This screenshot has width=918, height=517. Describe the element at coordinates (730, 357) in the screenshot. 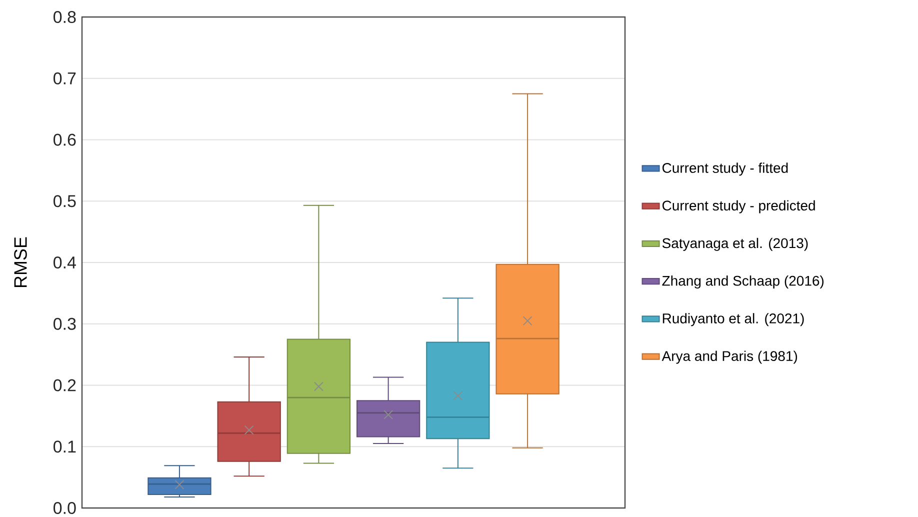

I see `legend-label: Arya and Paris (1981)` at that location.